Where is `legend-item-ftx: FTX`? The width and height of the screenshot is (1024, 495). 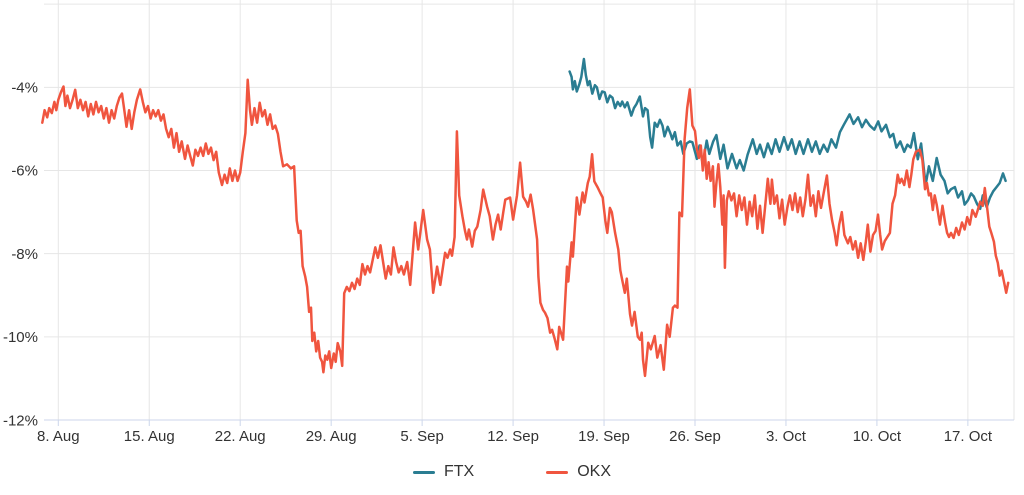
legend-item-ftx: FTX is located at coordinates (443, 472).